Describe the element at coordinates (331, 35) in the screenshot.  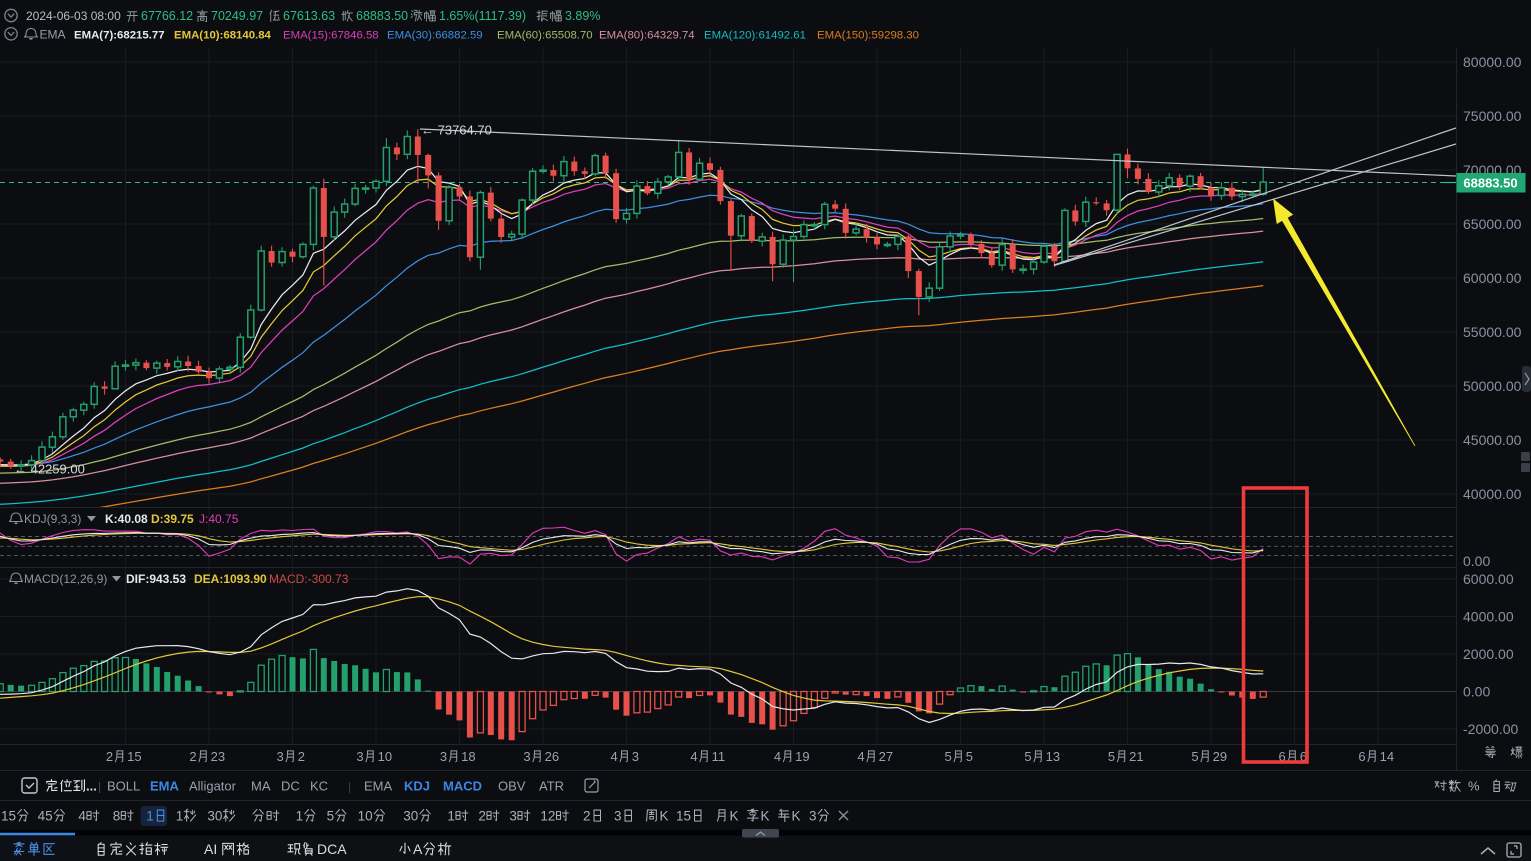
I see `svg-text: EMA(15):67846.58` at that location.